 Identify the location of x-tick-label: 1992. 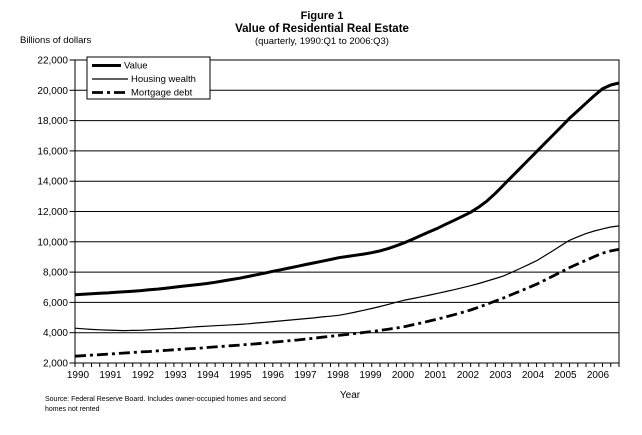
(143, 375).